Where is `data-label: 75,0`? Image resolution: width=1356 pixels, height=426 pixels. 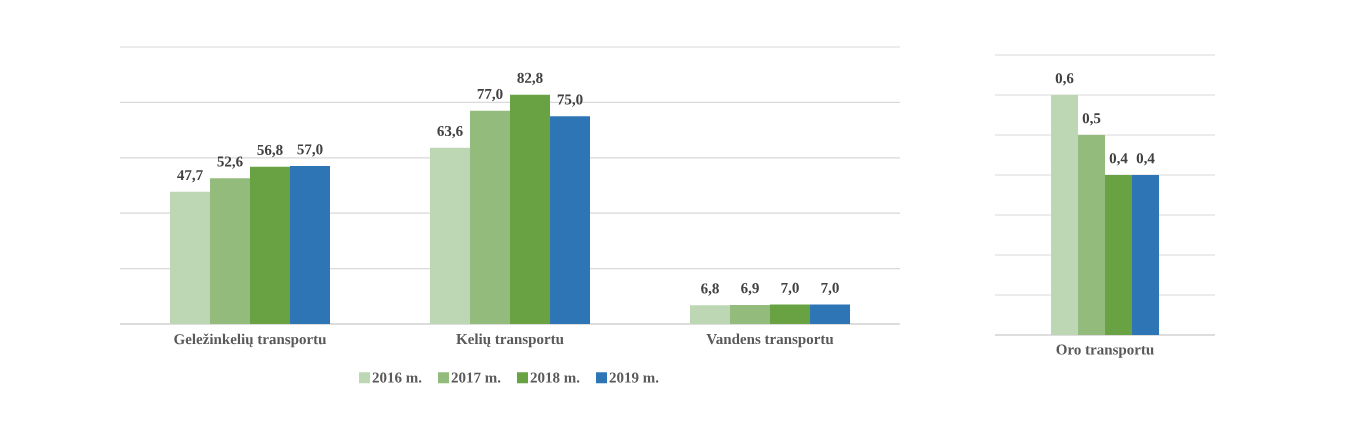 data-label: 75,0 is located at coordinates (570, 100).